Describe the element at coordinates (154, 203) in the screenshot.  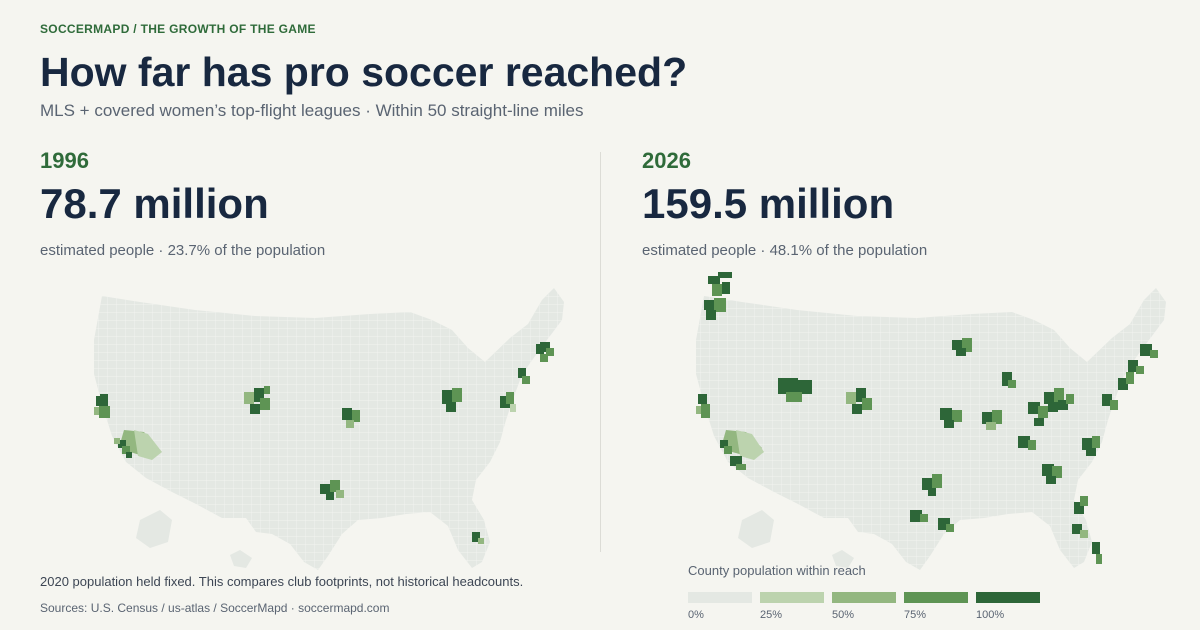
I see `population-figure: 78.7 million` at that location.